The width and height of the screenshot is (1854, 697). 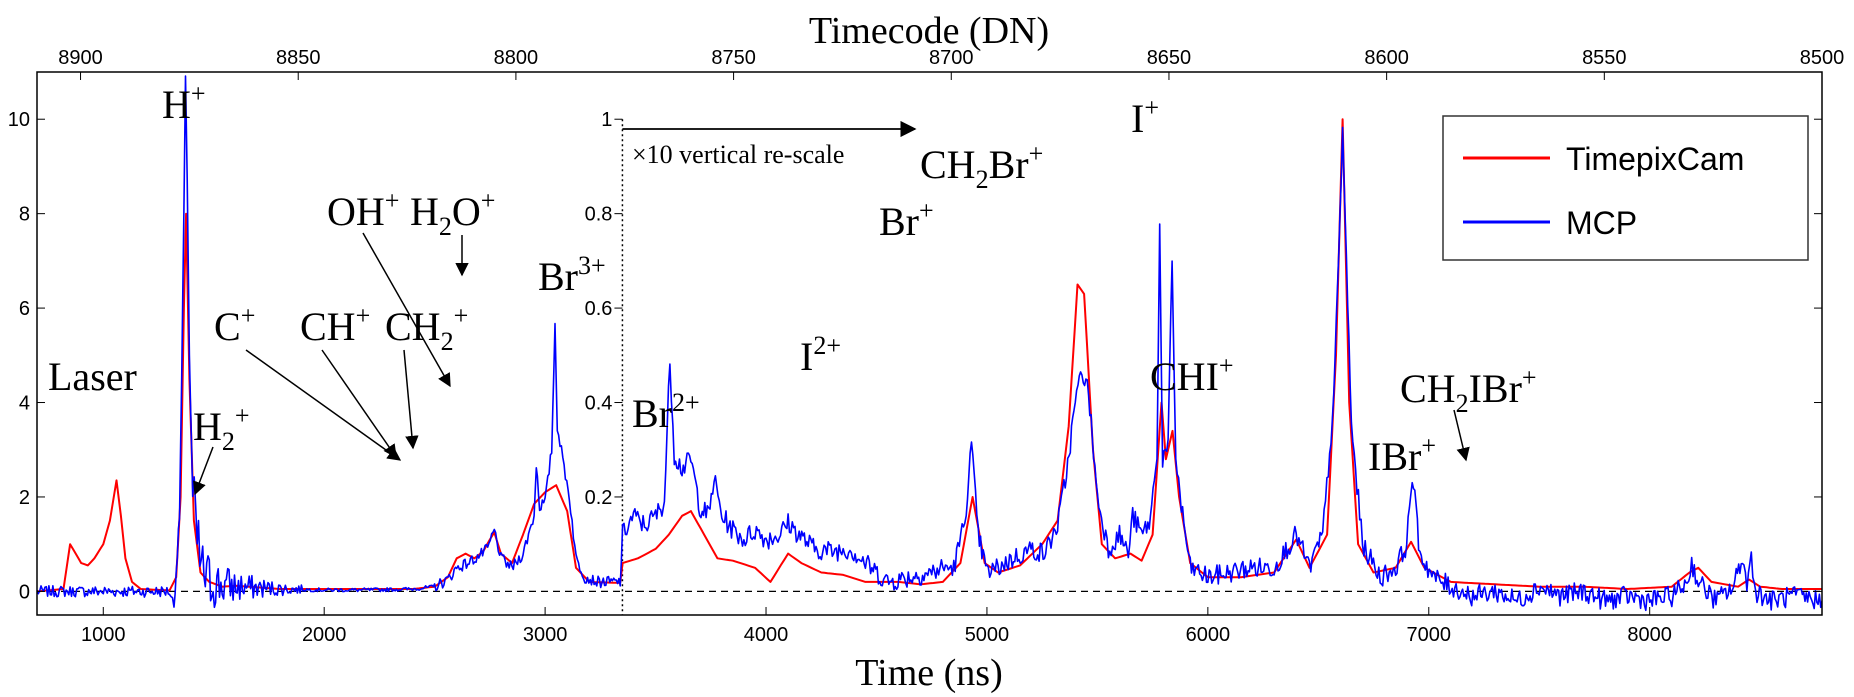 I want to click on top-tick-label: 8850, so click(x=298, y=58).